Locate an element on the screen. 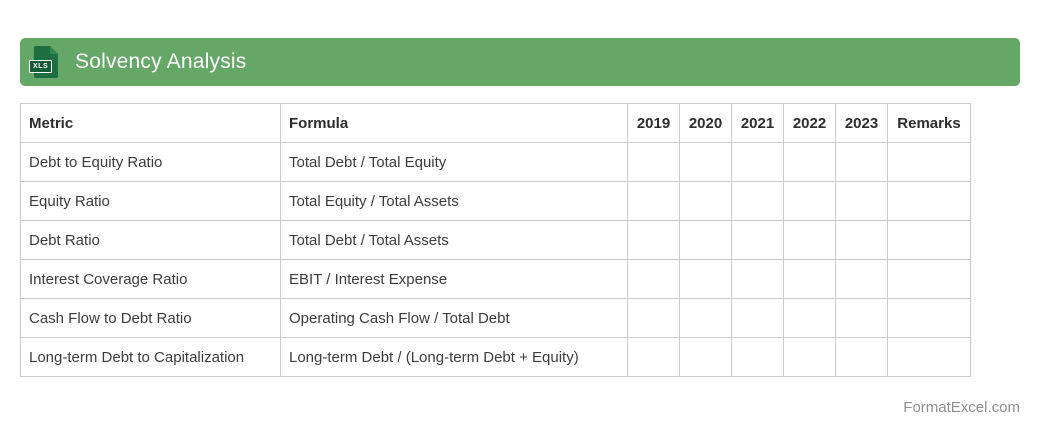  formula-cell: Operating Cash Flow / Total Debt is located at coordinates (454, 318).